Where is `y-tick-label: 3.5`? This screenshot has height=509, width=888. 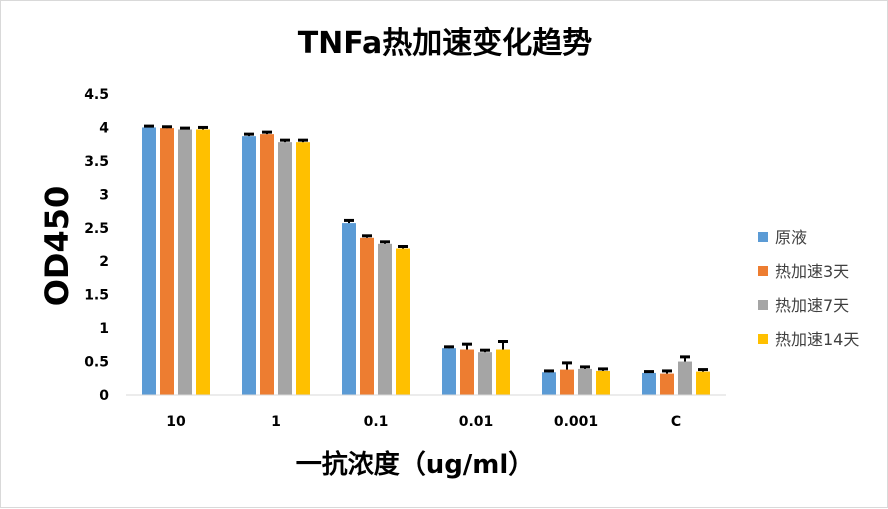
y-tick-label: 3.5 is located at coordinates (96, 162).